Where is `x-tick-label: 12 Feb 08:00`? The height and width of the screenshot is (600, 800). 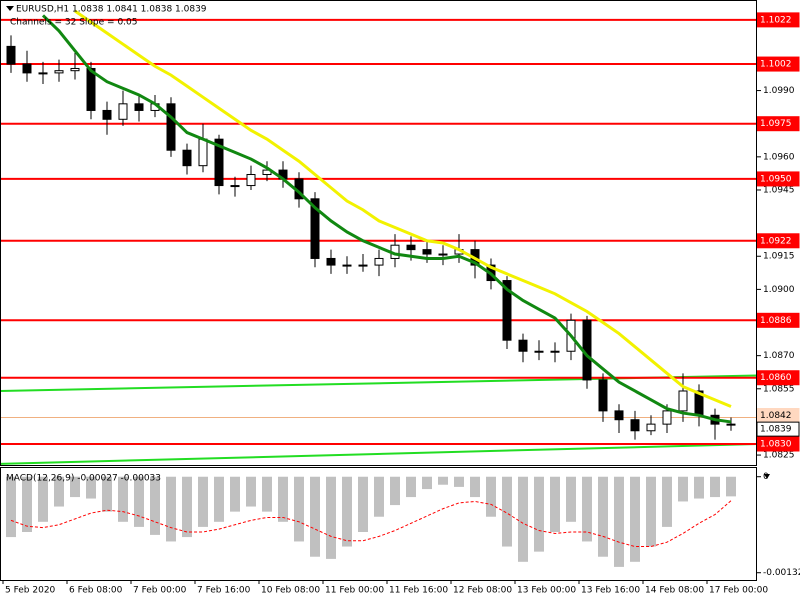 x-tick-label: 12 Feb 08:00 is located at coordinates (482, 591).